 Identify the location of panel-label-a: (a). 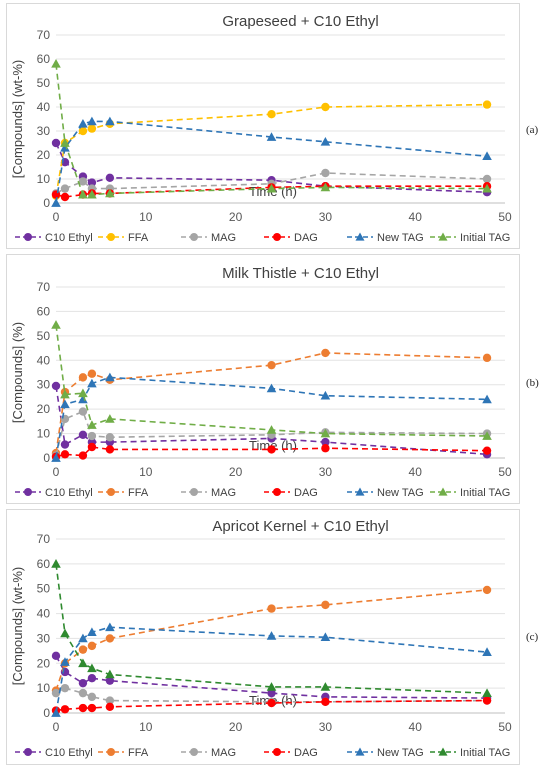
(532, 130).